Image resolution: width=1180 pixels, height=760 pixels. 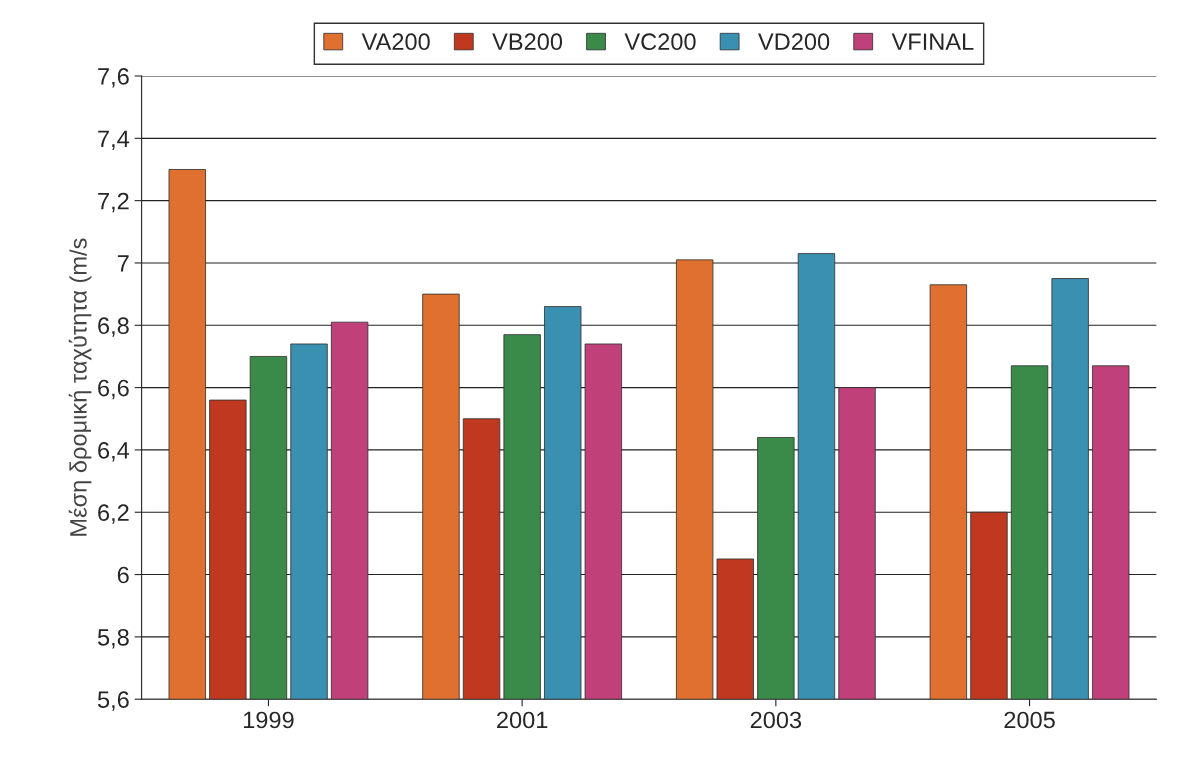 I want to click on y-tick-label: 6, so click(x=123, y=575).